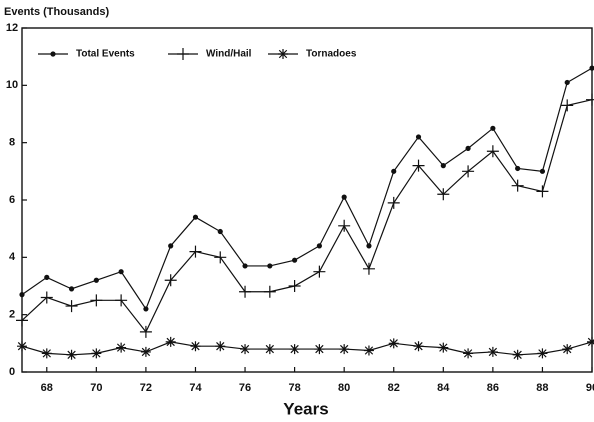 Image resolution: width=594 pixels, height=422 pixels. I want to click on x-tick-label: 90, so click(590, 388).